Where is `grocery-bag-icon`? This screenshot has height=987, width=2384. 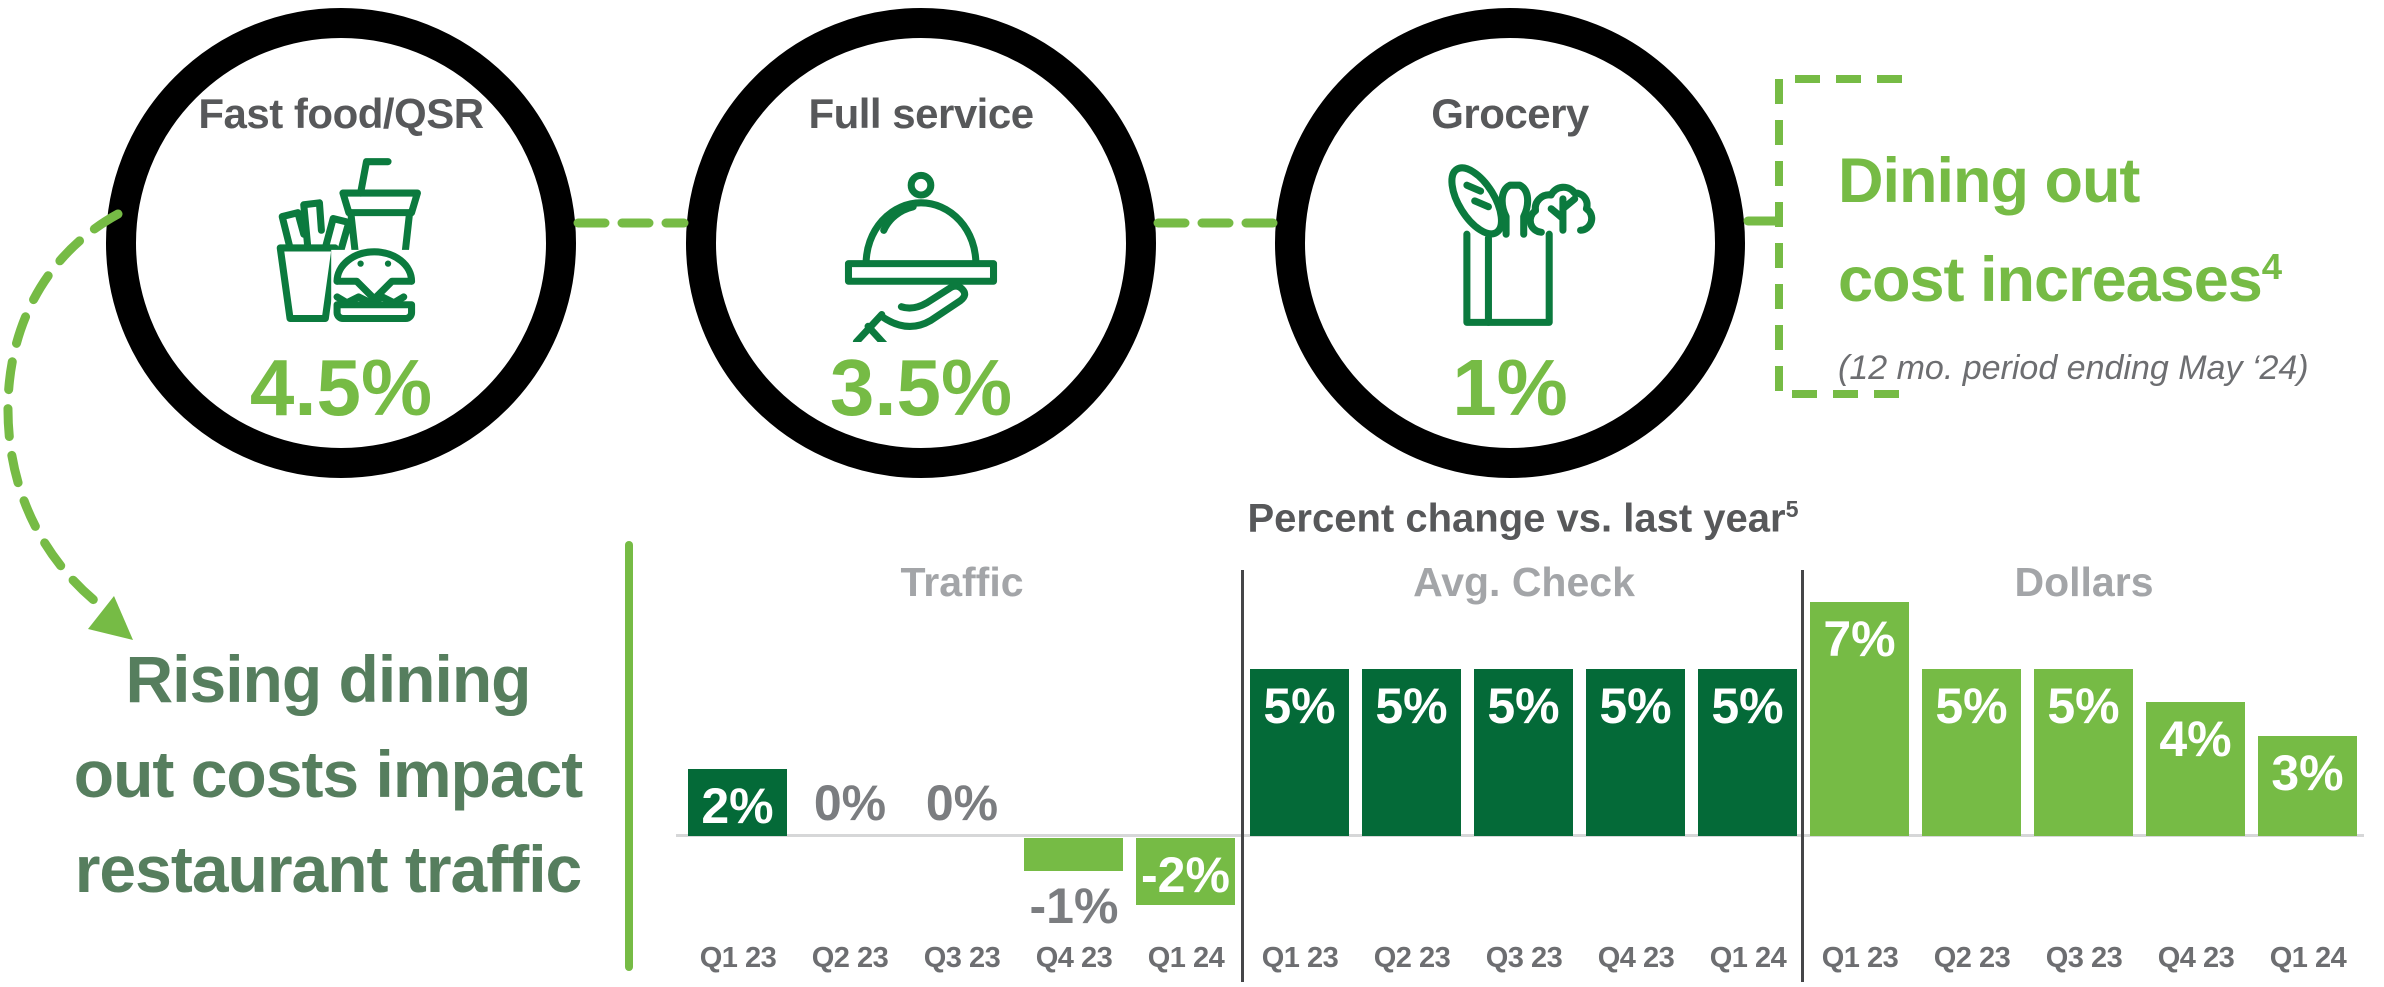 grocery-bag-icon is located at coordinates (1510, 244).